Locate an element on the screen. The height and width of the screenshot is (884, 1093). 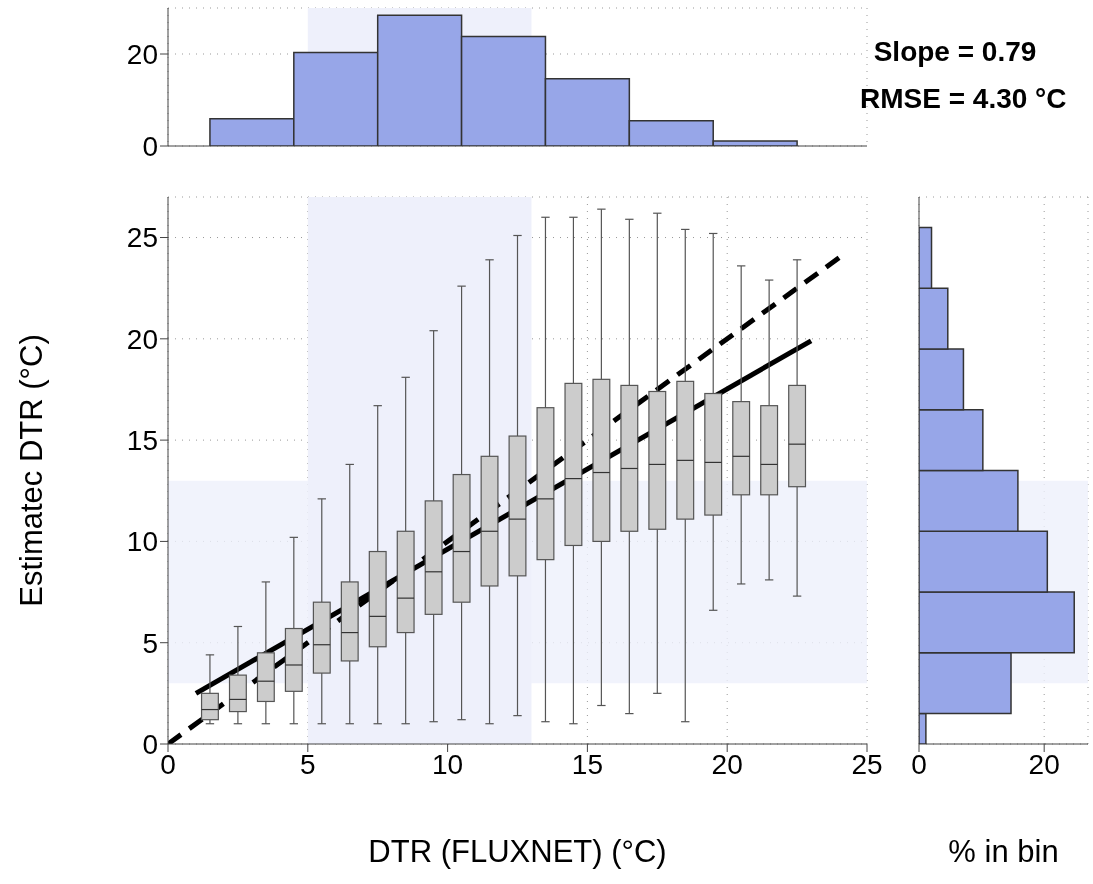
x-axis-title: DTR (FLUXNET) (°C) is located at coordinates (517, 852).